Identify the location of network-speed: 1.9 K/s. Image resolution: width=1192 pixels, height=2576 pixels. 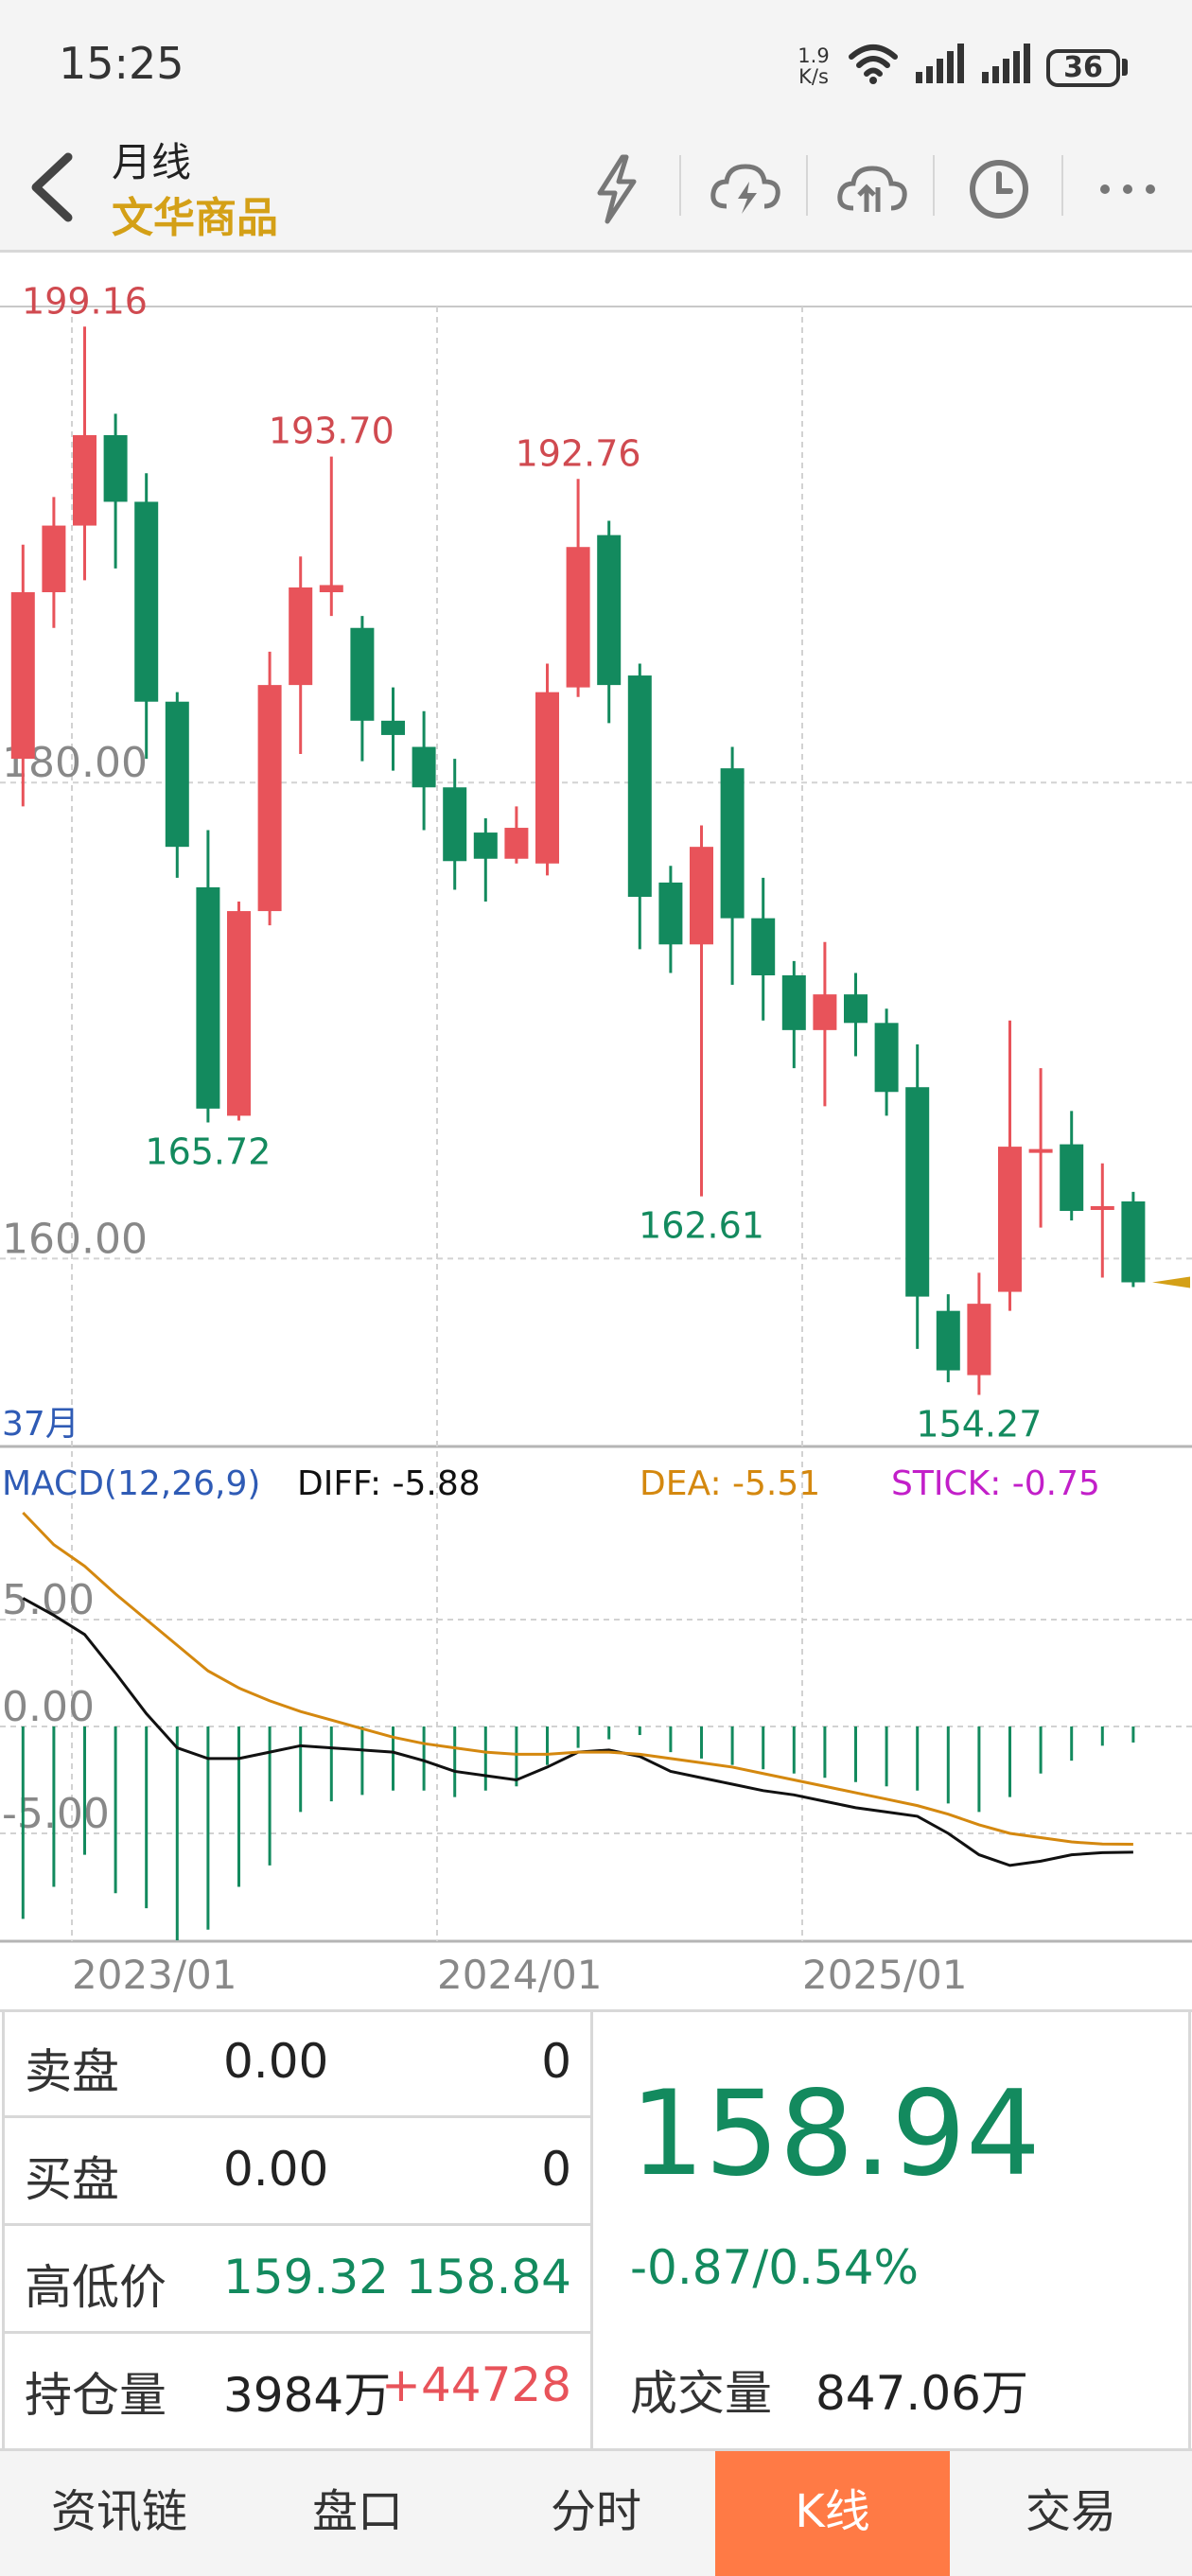
(813, 66).